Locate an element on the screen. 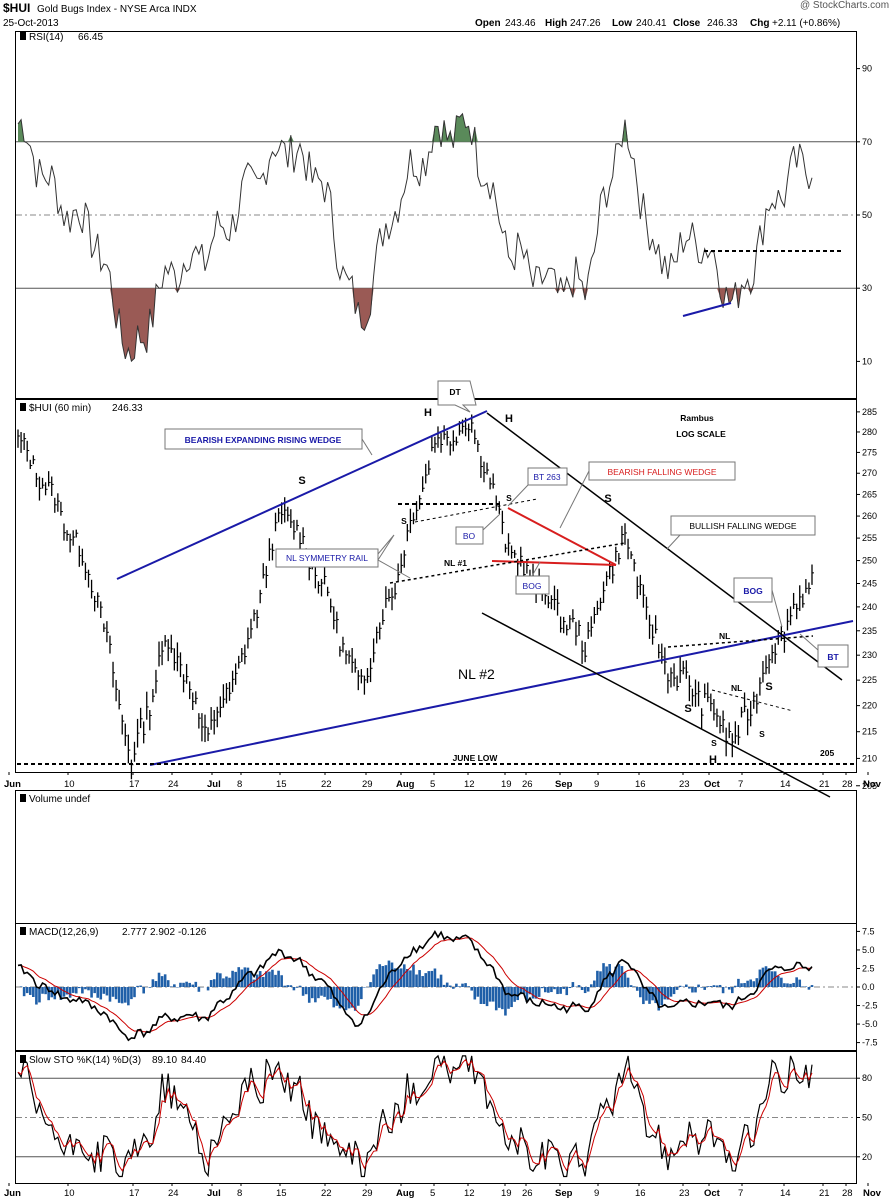  h-left-label: H is located at coordinates (428, 413).